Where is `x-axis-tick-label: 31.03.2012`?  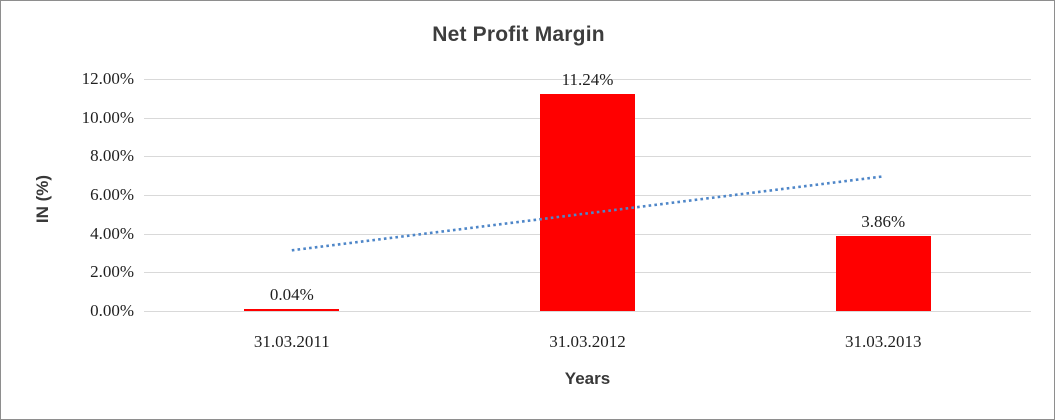
x-axis-tick-label: 31.03.2012 is located at coordinates (587, 341).